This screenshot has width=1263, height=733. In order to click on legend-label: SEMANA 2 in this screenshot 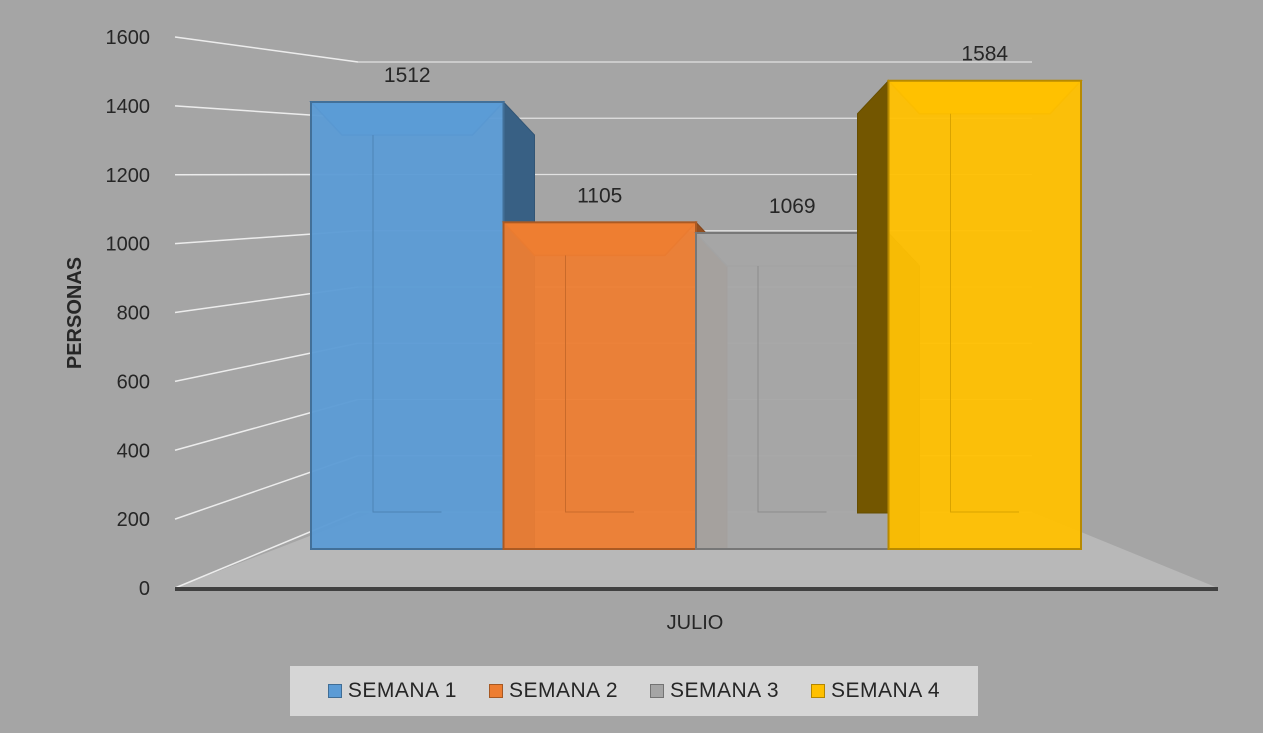, I will do `click(563, 690)`.